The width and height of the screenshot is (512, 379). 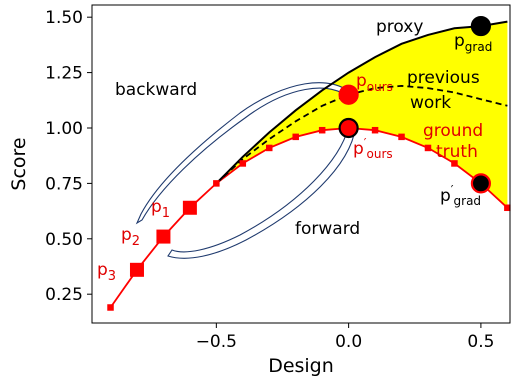 What do you see at coordinates (136, 241) in the screenshot?
I see `label-p2-sub: 2` at bounding box center [136, 241].